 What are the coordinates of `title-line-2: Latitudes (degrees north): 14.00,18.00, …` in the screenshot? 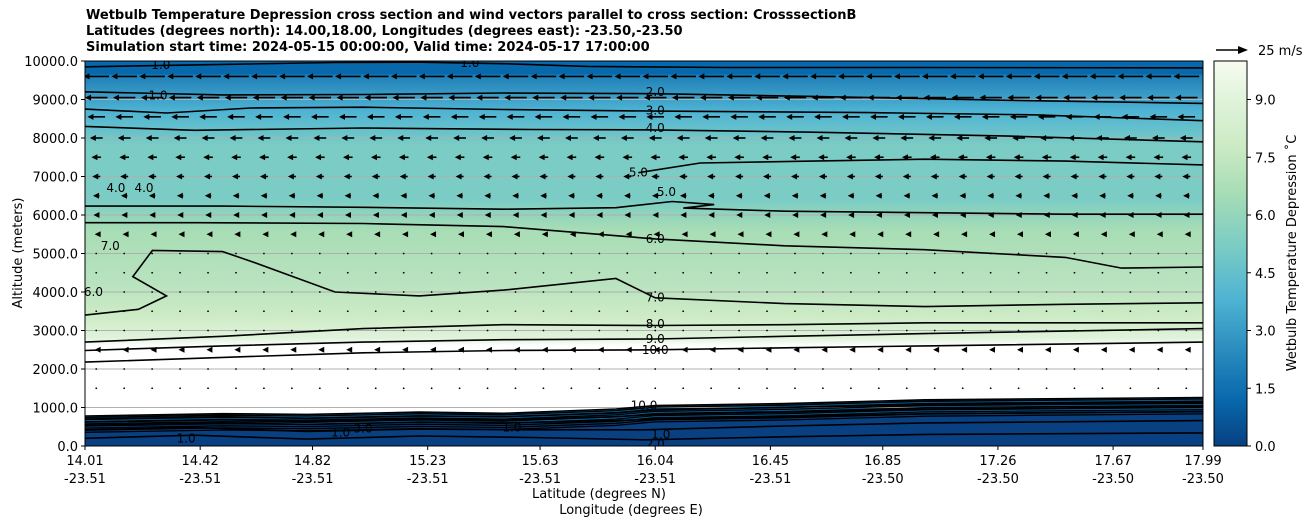 It's located at (384, 31).